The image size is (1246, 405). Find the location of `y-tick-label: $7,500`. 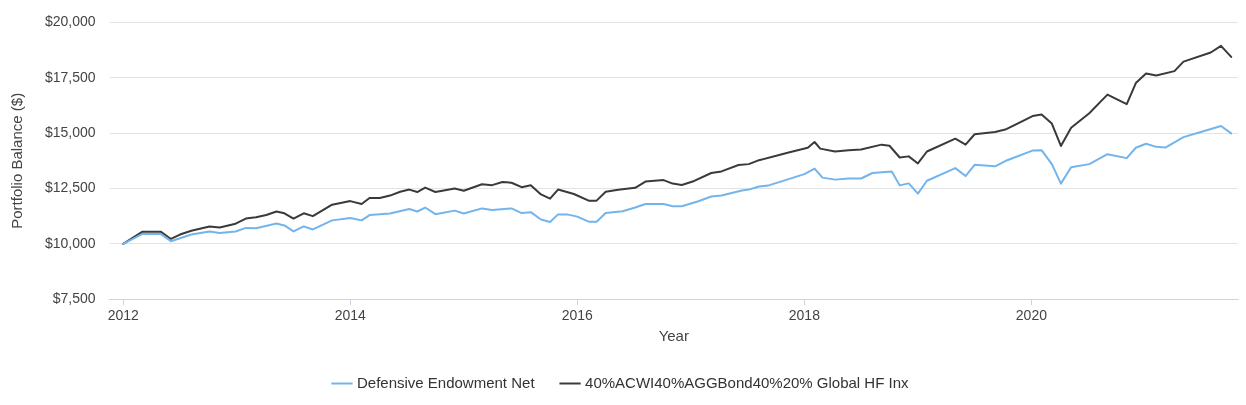

y-tick-label: $7,500 is located at coordinates (74, 298).